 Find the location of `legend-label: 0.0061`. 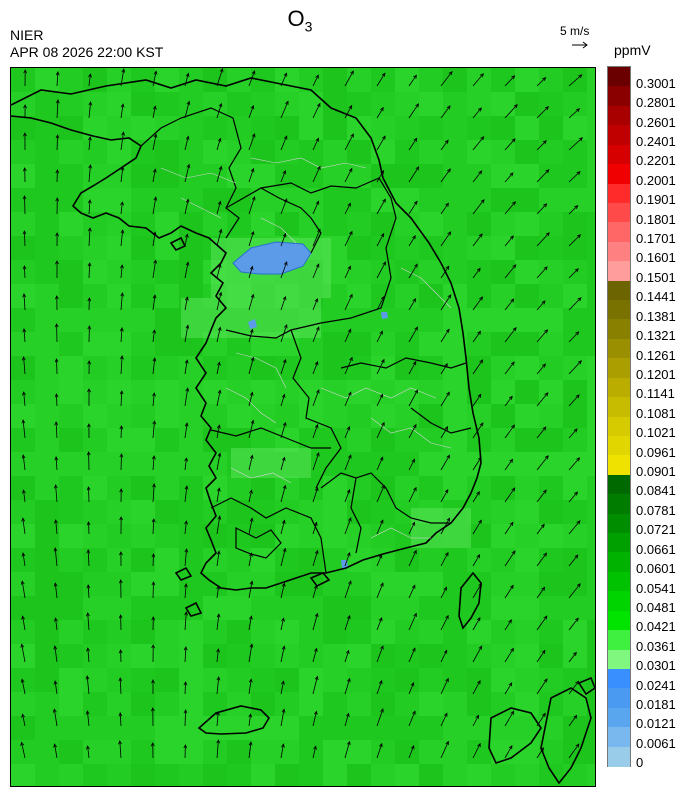

legend-label: 0.0061 is located at coordinates (656, 743).